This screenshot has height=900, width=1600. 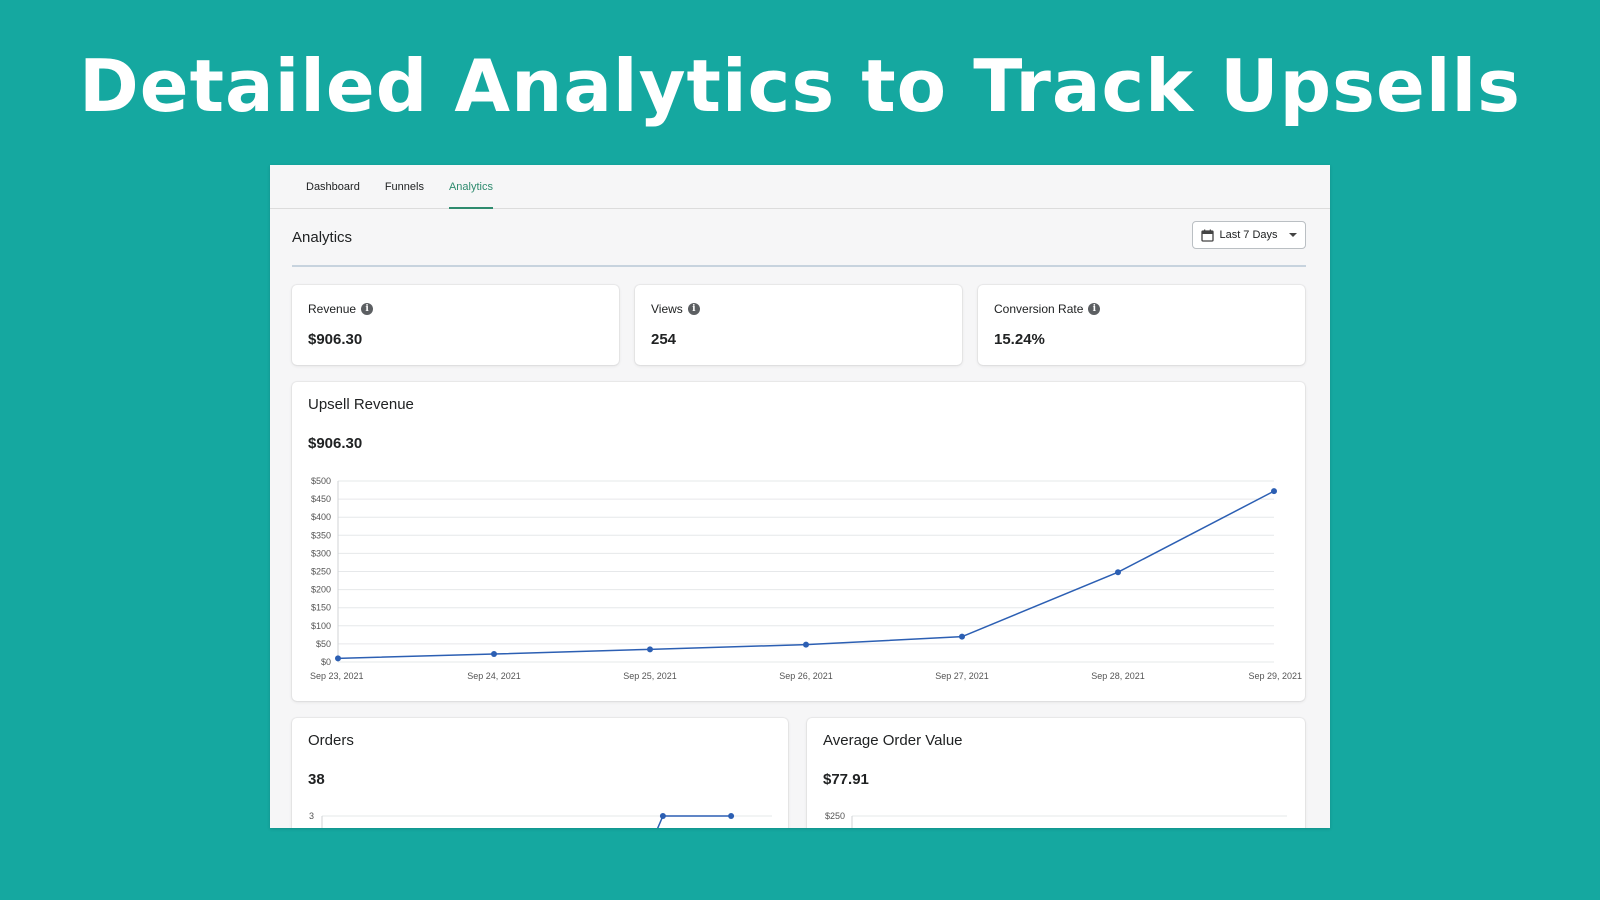 I want to click on aov-title: Average Order Value, so click(x=893, y=740).